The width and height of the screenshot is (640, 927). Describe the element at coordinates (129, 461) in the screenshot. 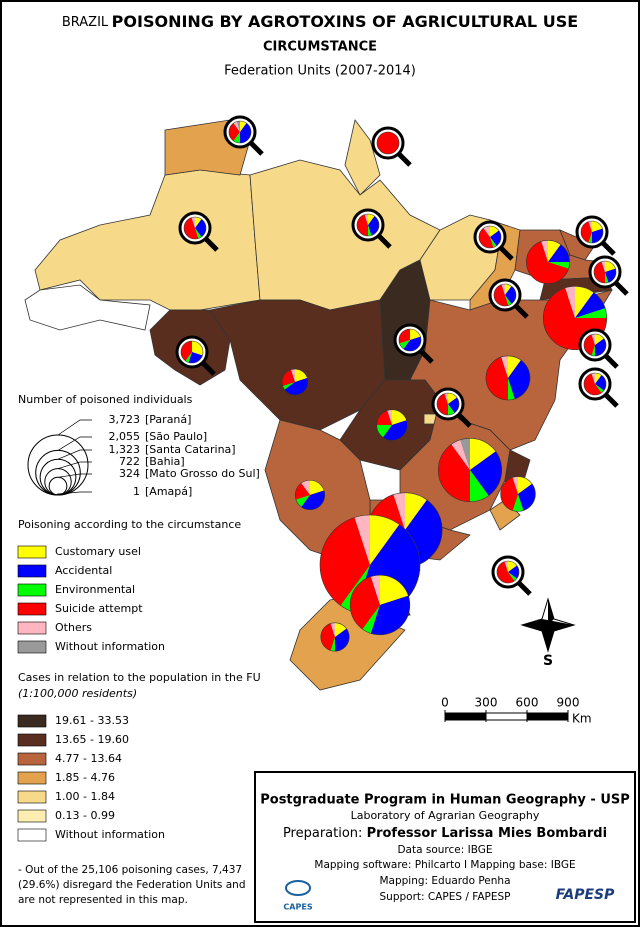

I see `size-label: 722` at that location.